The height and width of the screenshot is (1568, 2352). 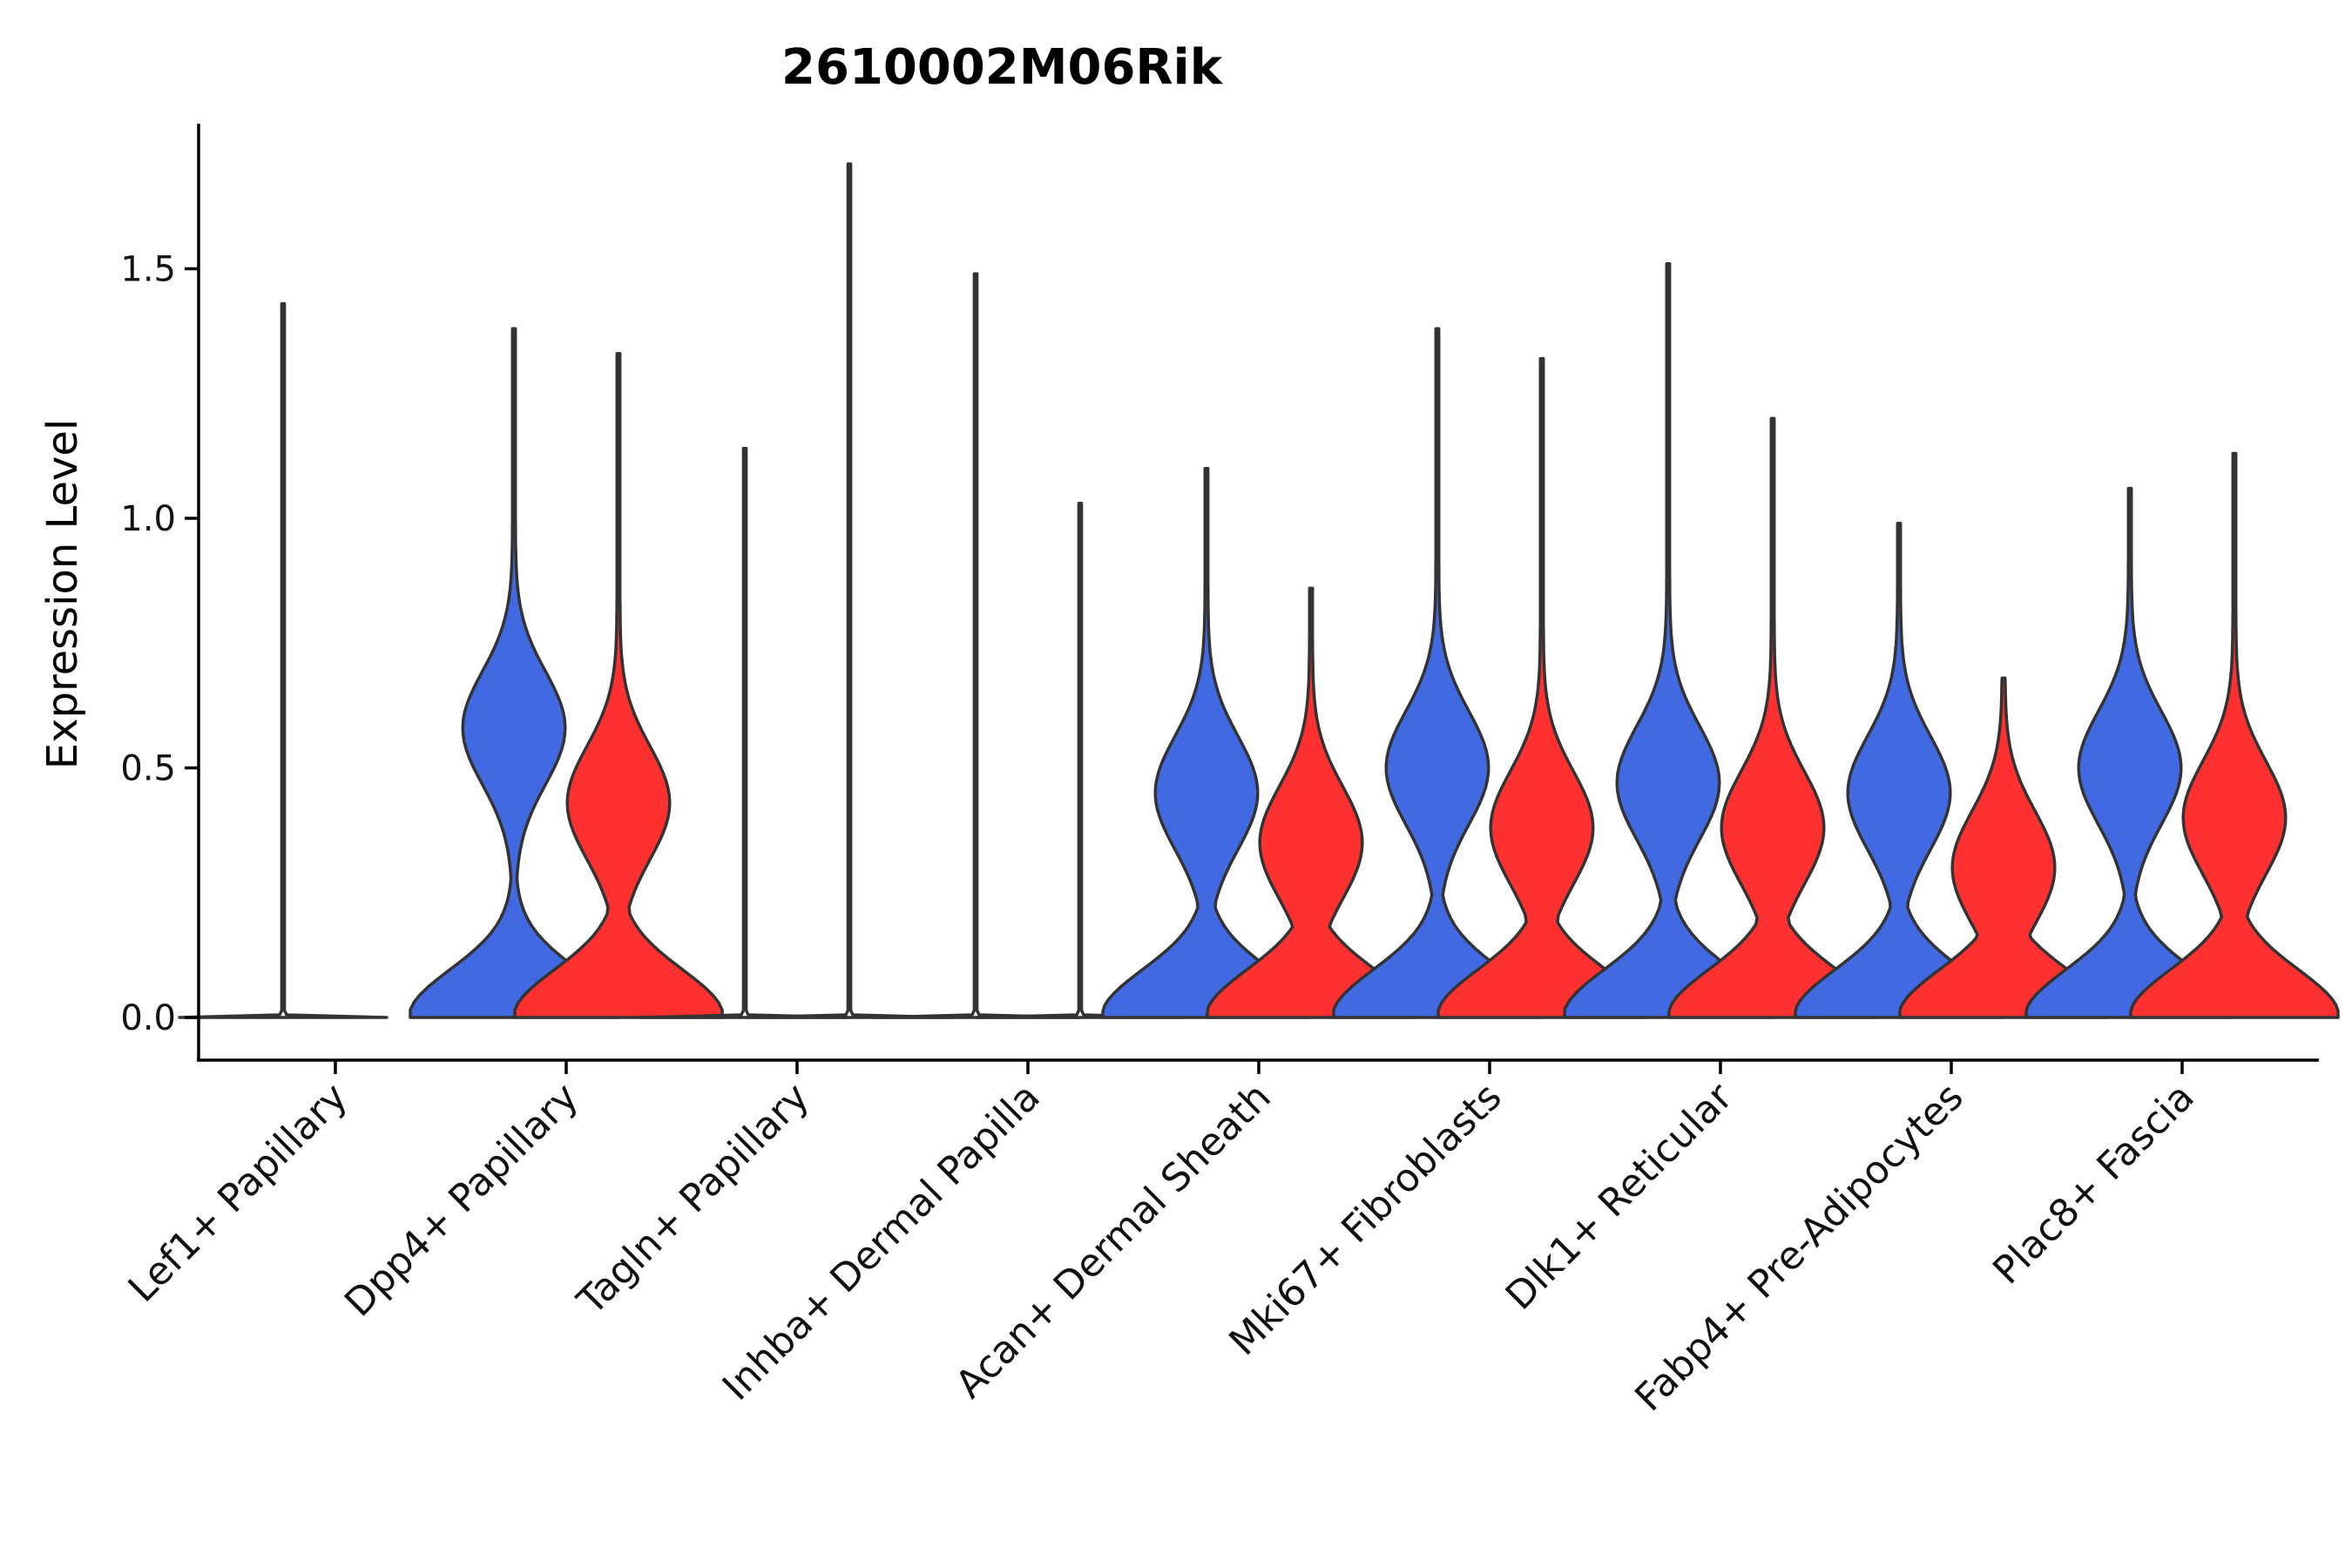 I want to click on y-tick-label: 1.5, so click(x=148, y=270).